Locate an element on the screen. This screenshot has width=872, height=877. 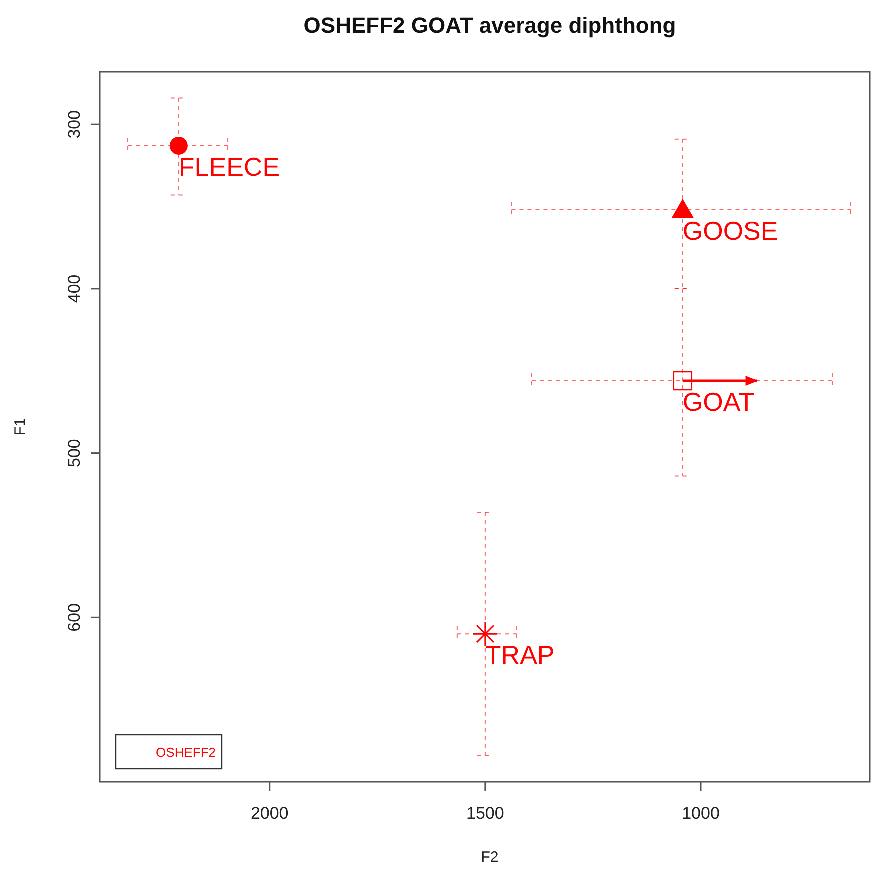
x-axis-title: F2 is located at coordinates (490, 857).